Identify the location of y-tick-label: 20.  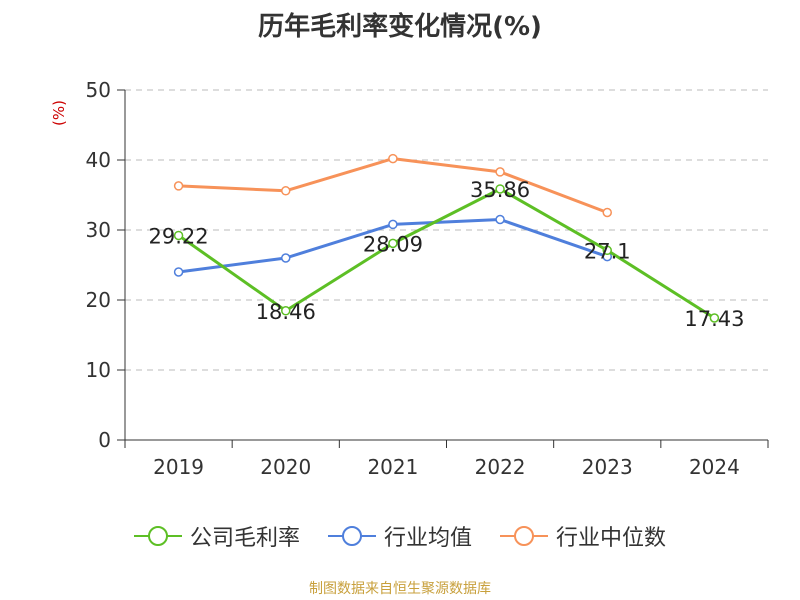
(98, 300).